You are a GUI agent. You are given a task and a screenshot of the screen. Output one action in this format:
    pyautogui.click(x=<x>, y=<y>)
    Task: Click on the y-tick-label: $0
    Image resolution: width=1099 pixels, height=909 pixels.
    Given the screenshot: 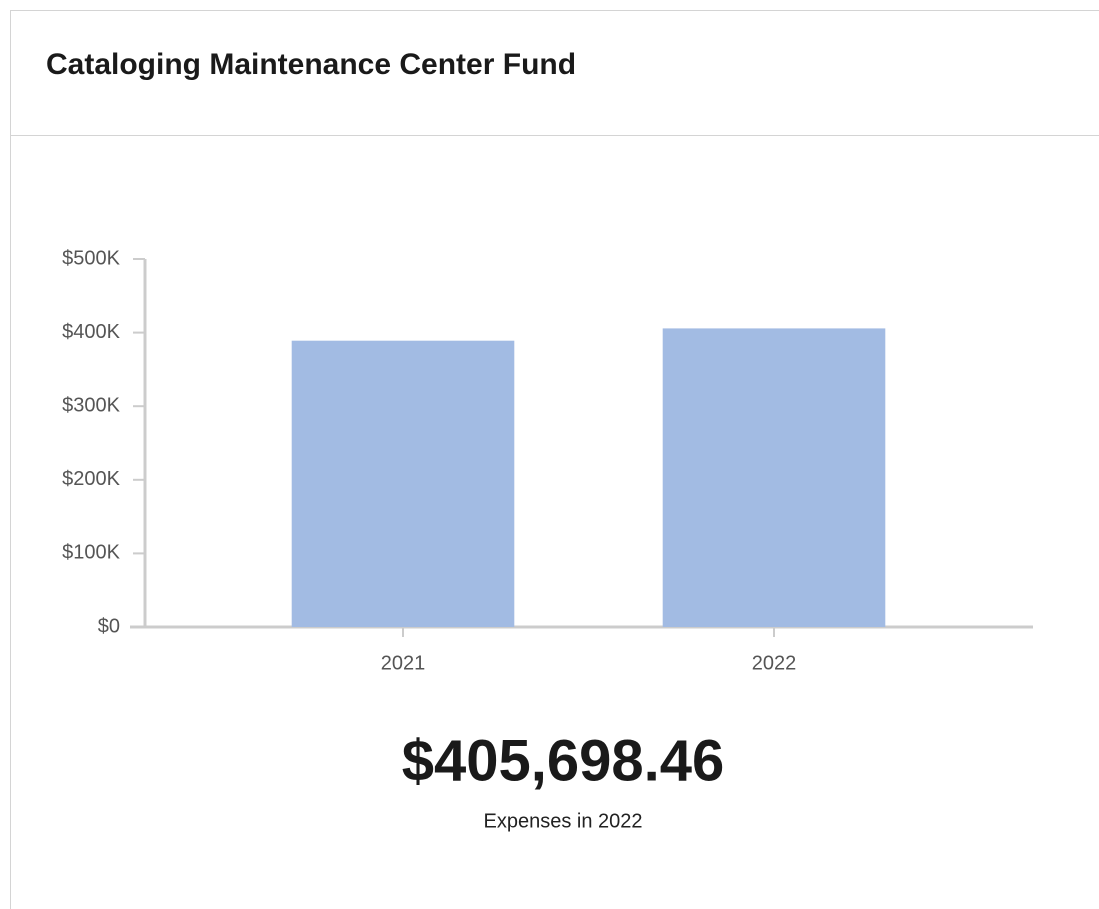 What is the action you would take?
    pyautogui.click(x=109, y=626)
    